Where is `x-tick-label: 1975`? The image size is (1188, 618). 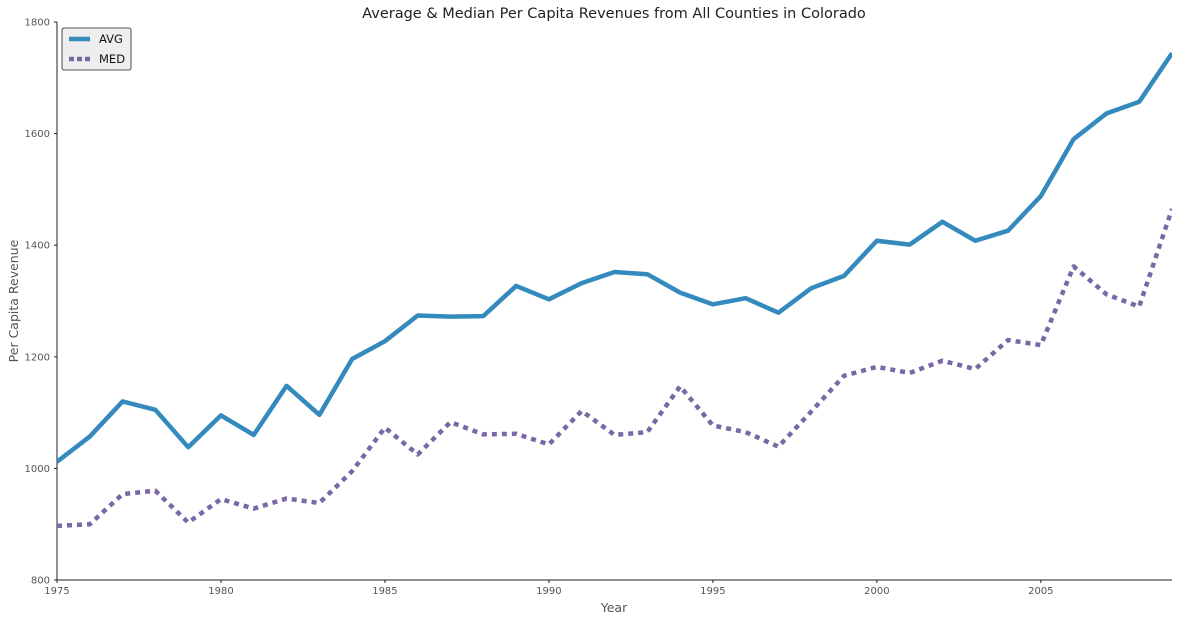 x-tick-label: 1975 is located at coordinates (56, 591).